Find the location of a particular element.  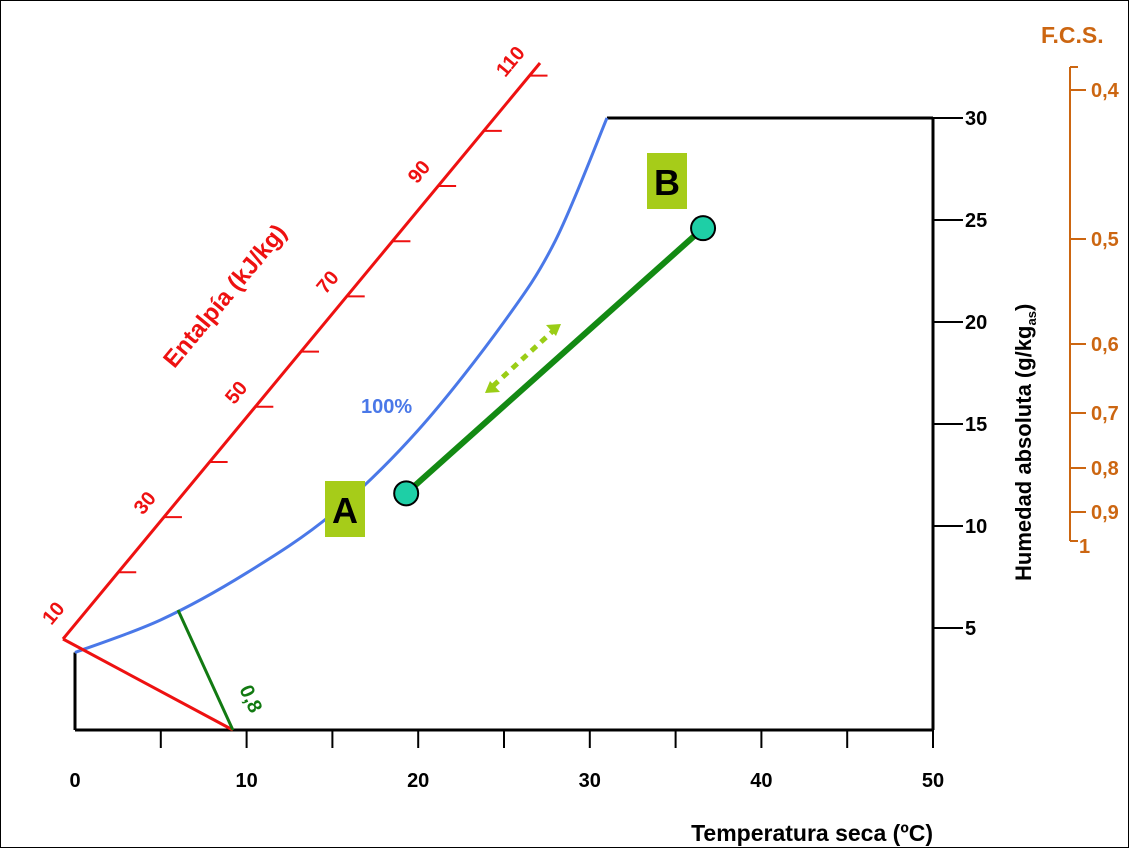

fcs-tick-label: 0,8 is located at coordinates (1105, 469).